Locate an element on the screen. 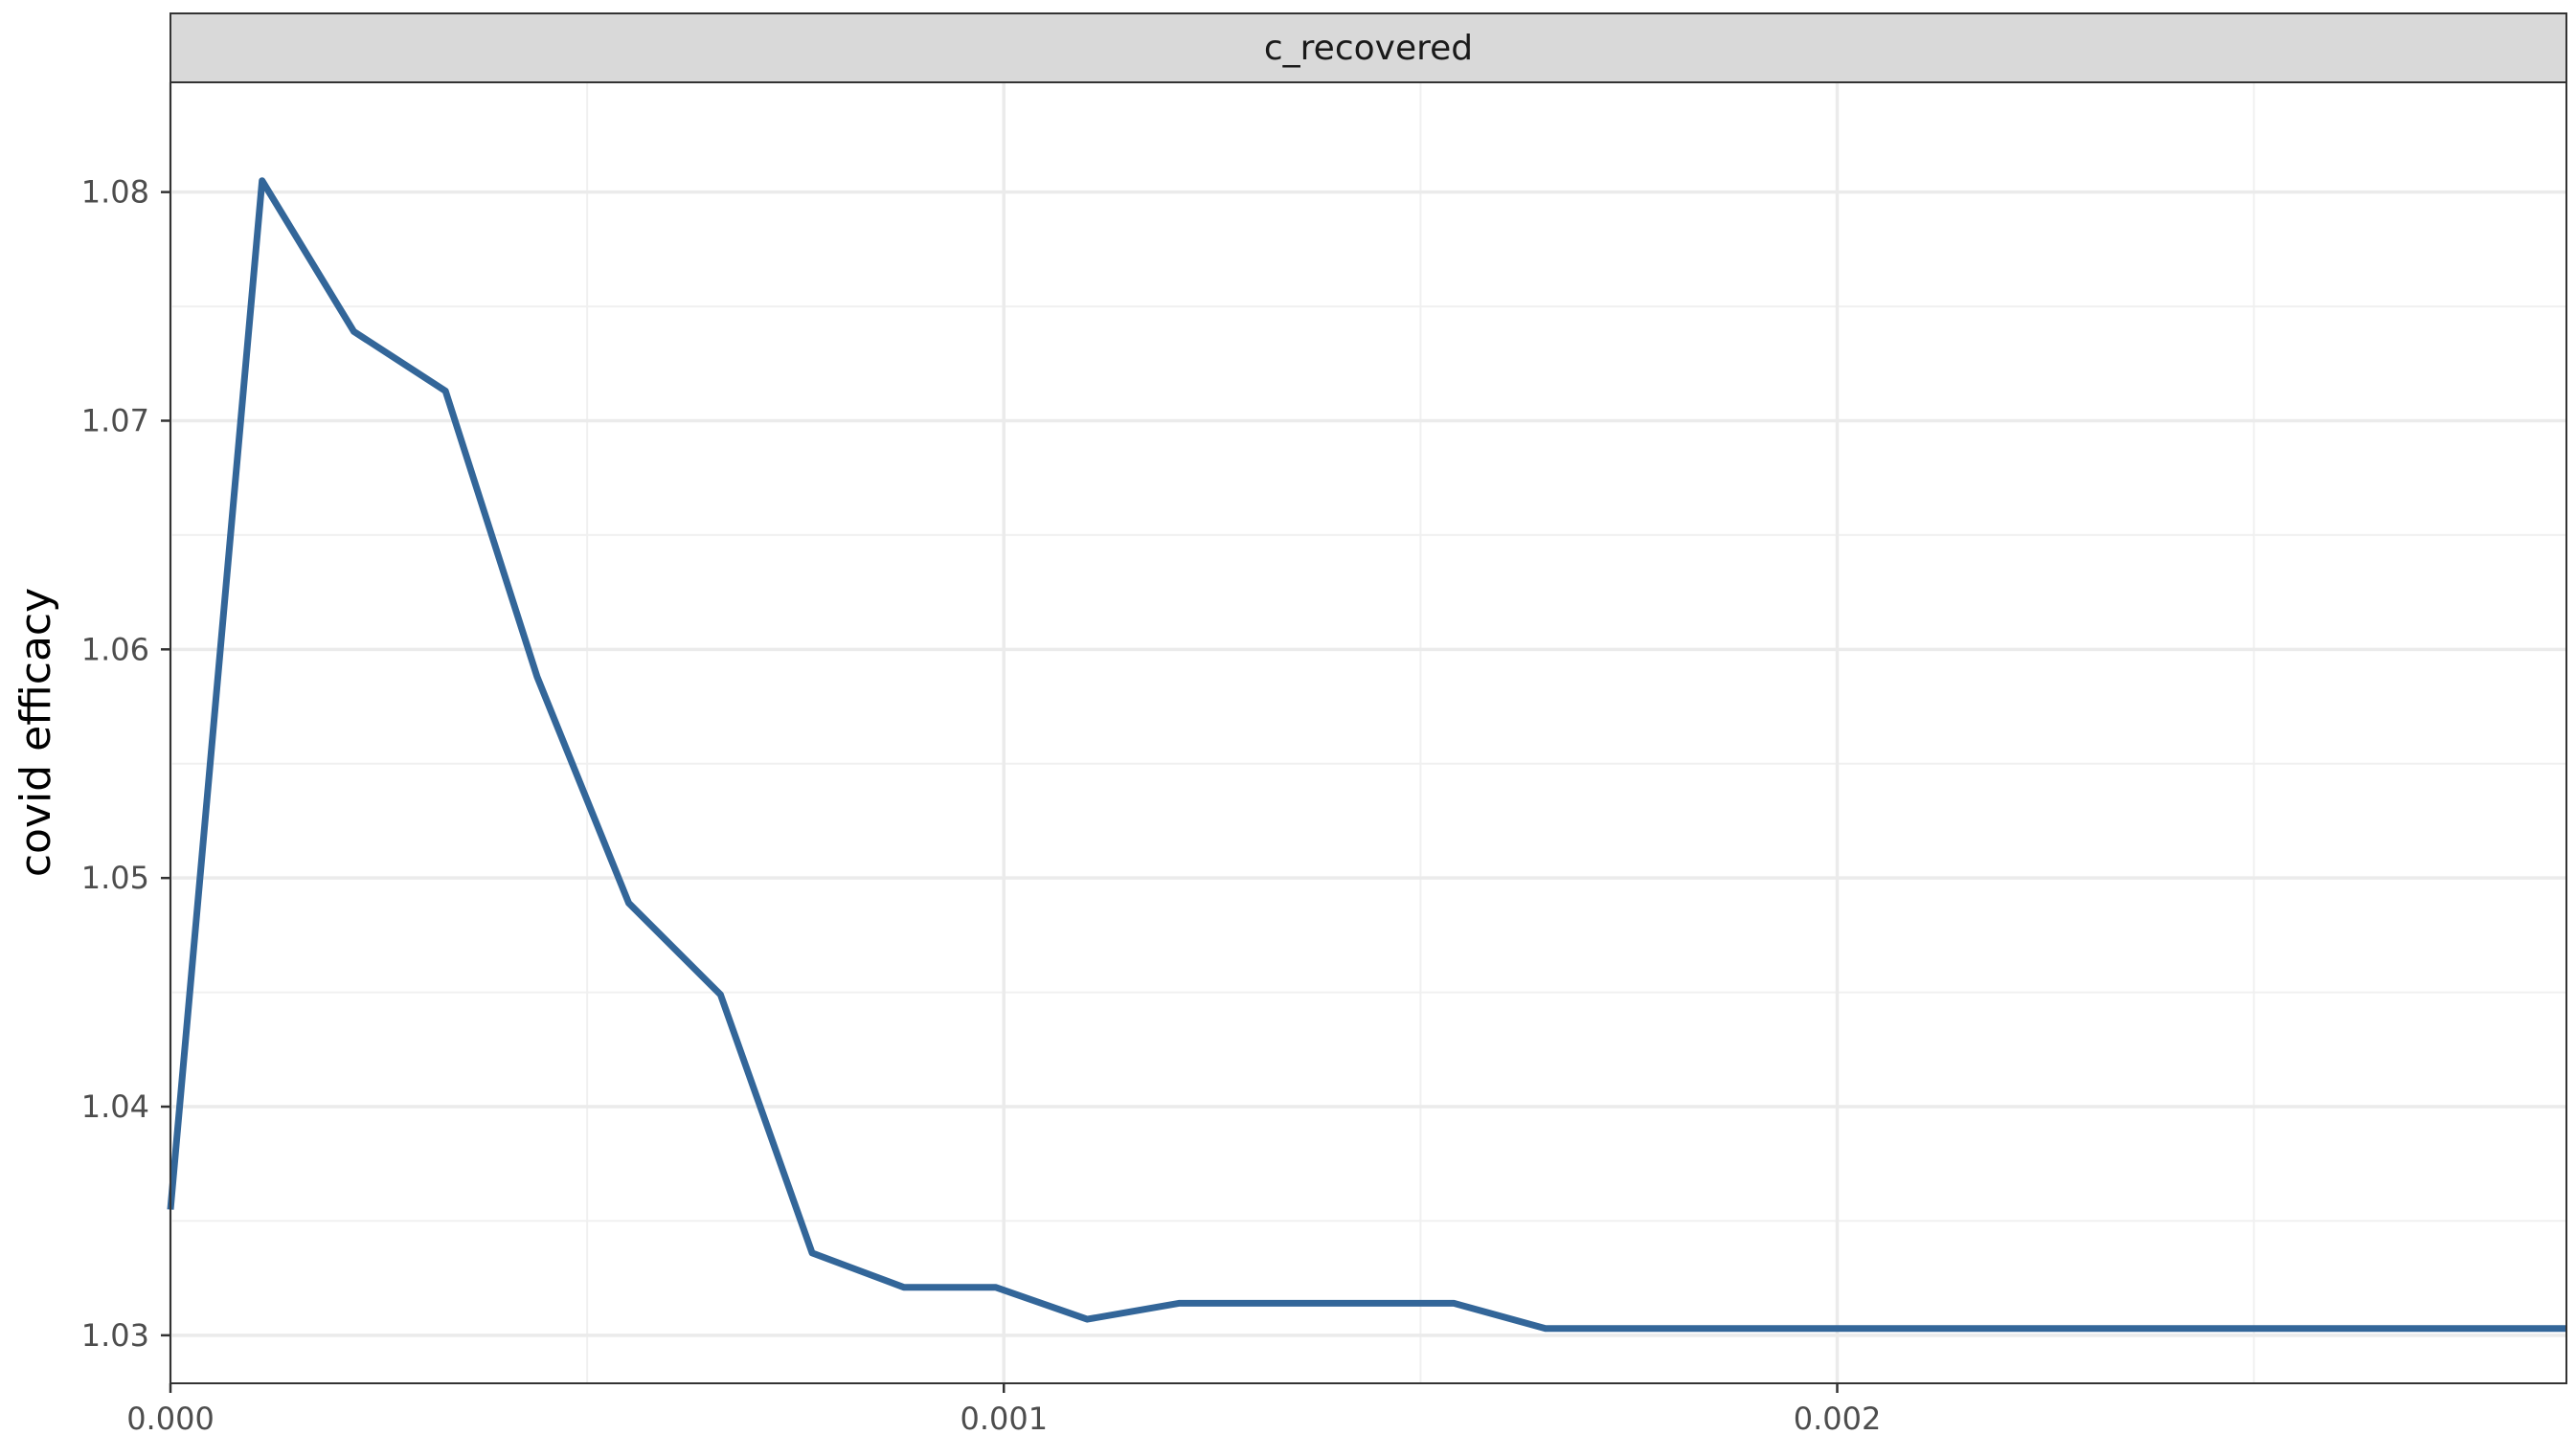  y-tick-label: 1.07 is located at coordinates (115, 420).